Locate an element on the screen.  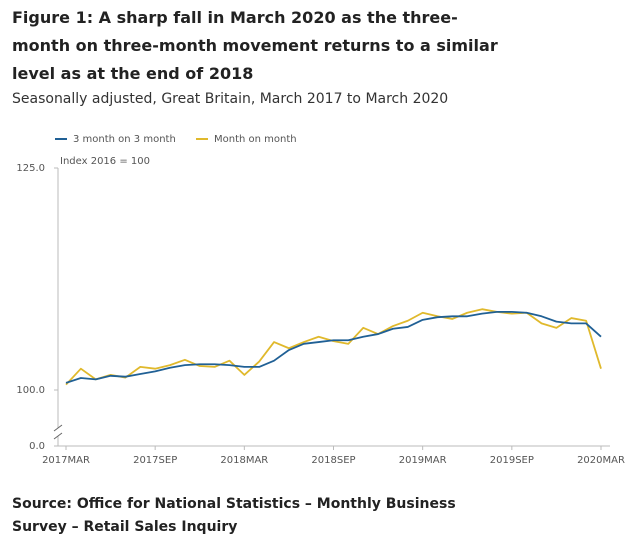
y-tick-label: 0.0 is located at coordinates (37, 446).